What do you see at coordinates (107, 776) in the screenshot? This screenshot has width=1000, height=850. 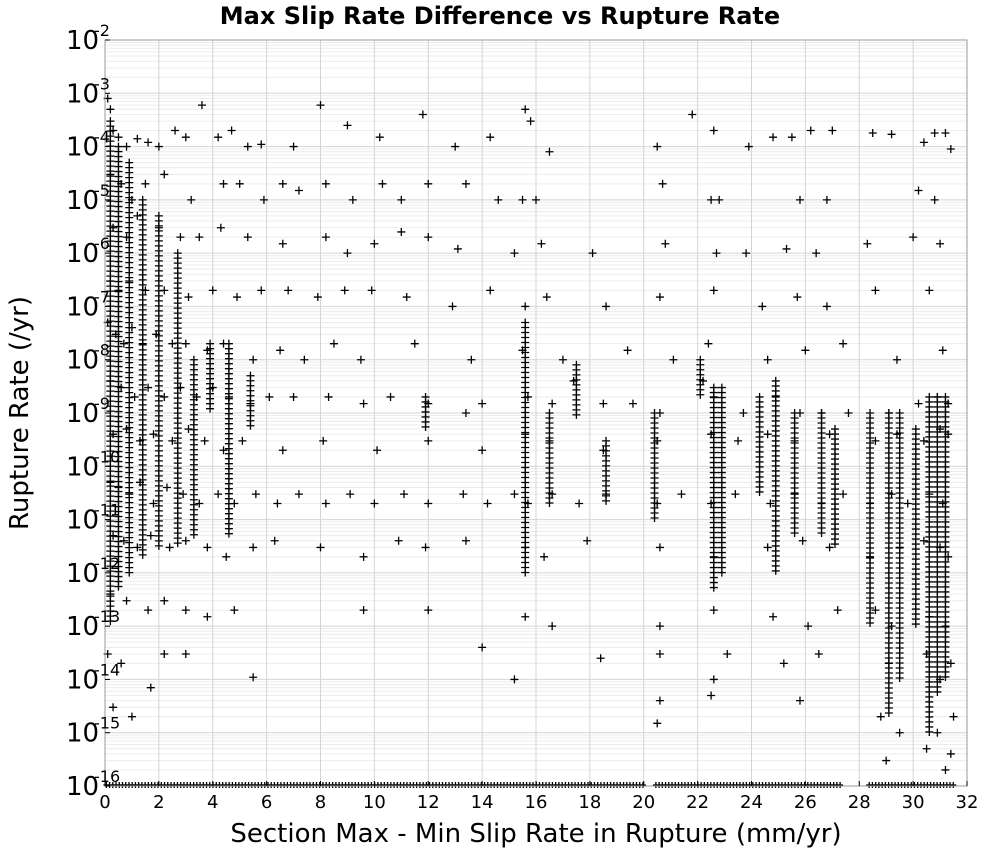 I see `y-tick-exponent: -16` at bounding box center [107, 776].